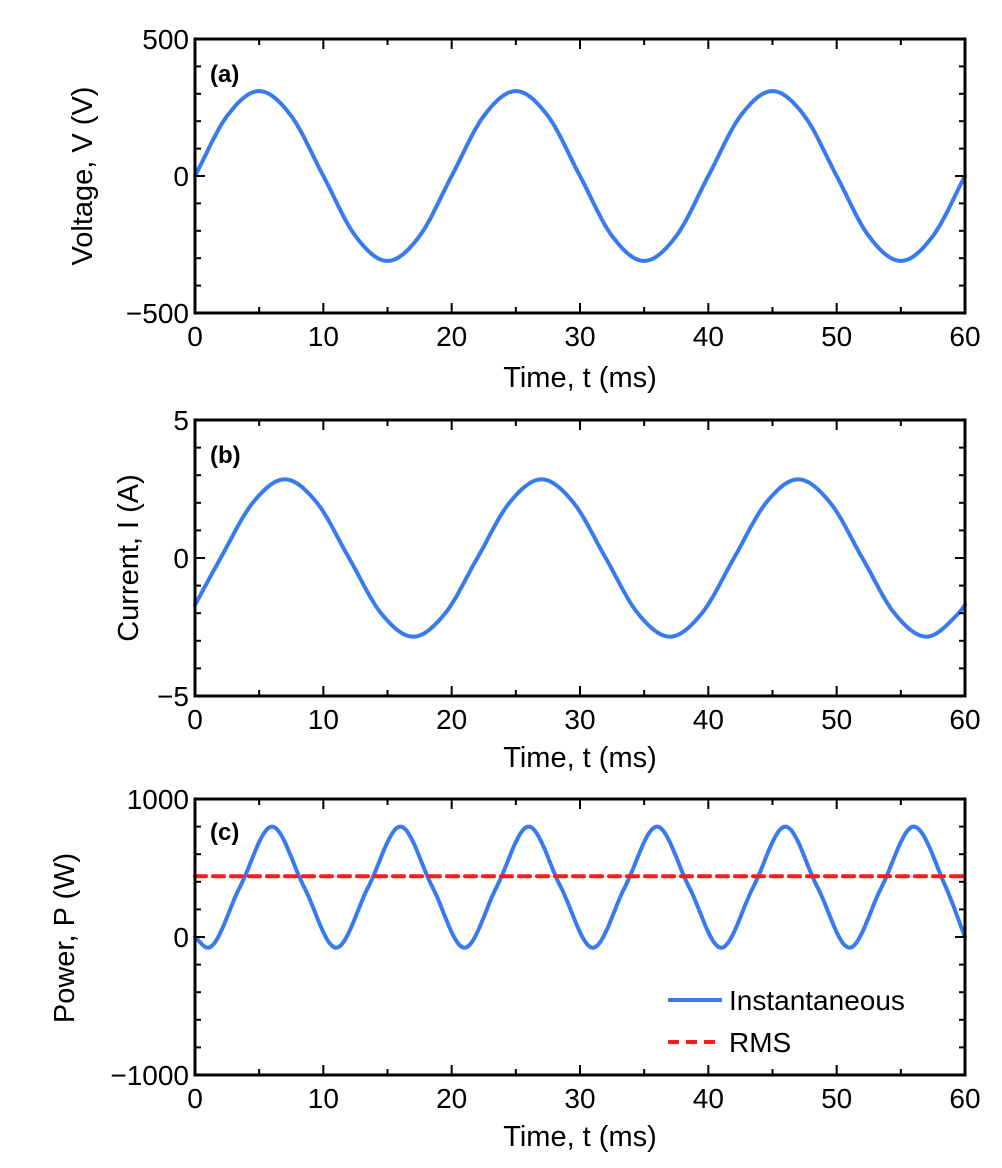 This screenshot has height=1168, width=1002. I want to click on legend-label-rms: RMS, so click(760, 1042).